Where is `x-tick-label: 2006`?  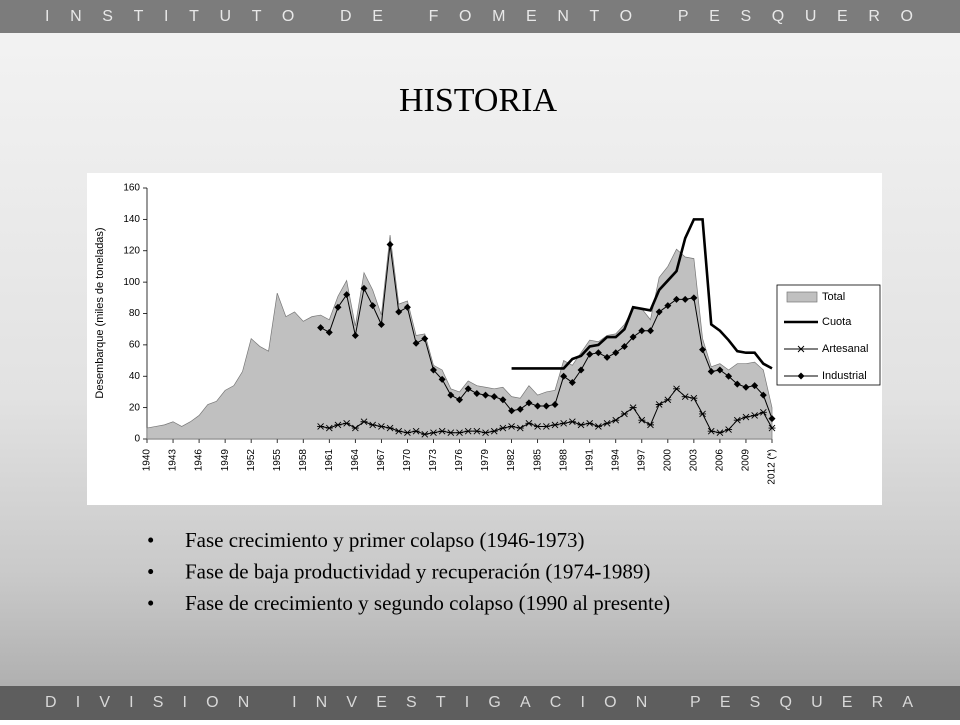 x-tick-label: 2006 is located at coordinates (720, 460).